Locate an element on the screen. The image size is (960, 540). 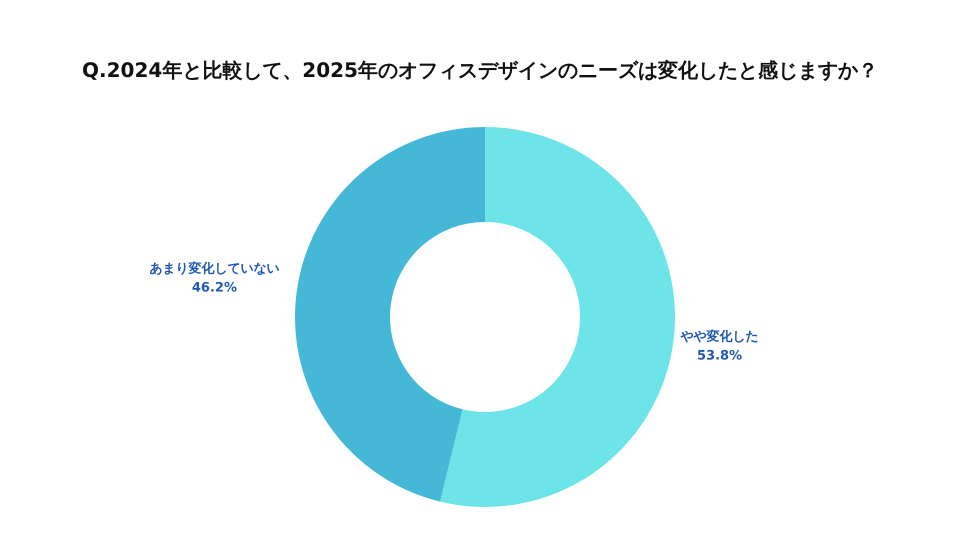
chart-title: Q.2024年と比較して、2025年のオフィスデザインのニーズは変化したと感じますか？ is located at coordinates (480, 70).